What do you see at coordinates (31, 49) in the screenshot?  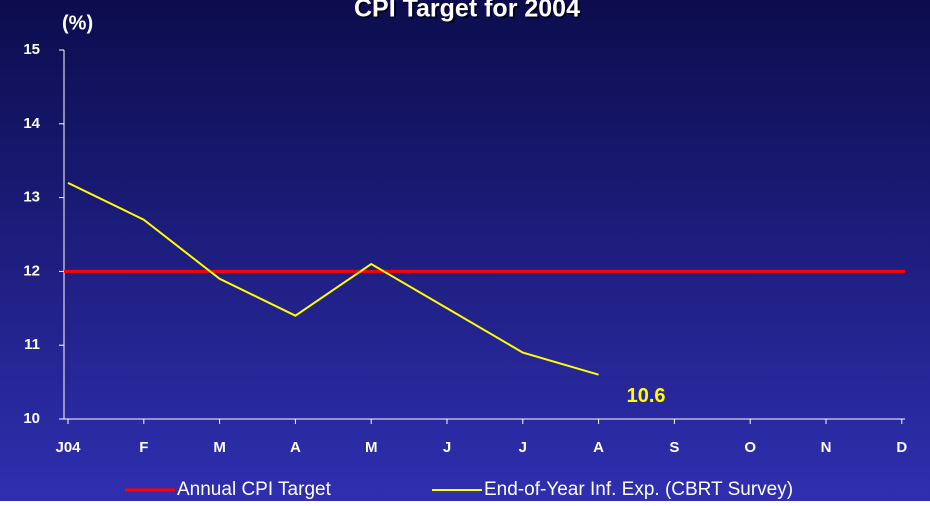 I see `y-tick-label: 15` at bounding box center [31, 49].